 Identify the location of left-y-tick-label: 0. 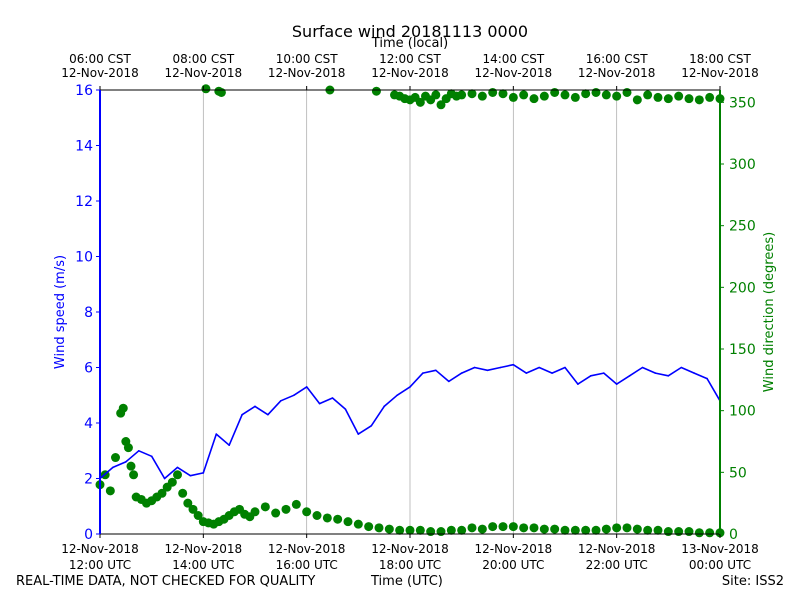
(88, 535).